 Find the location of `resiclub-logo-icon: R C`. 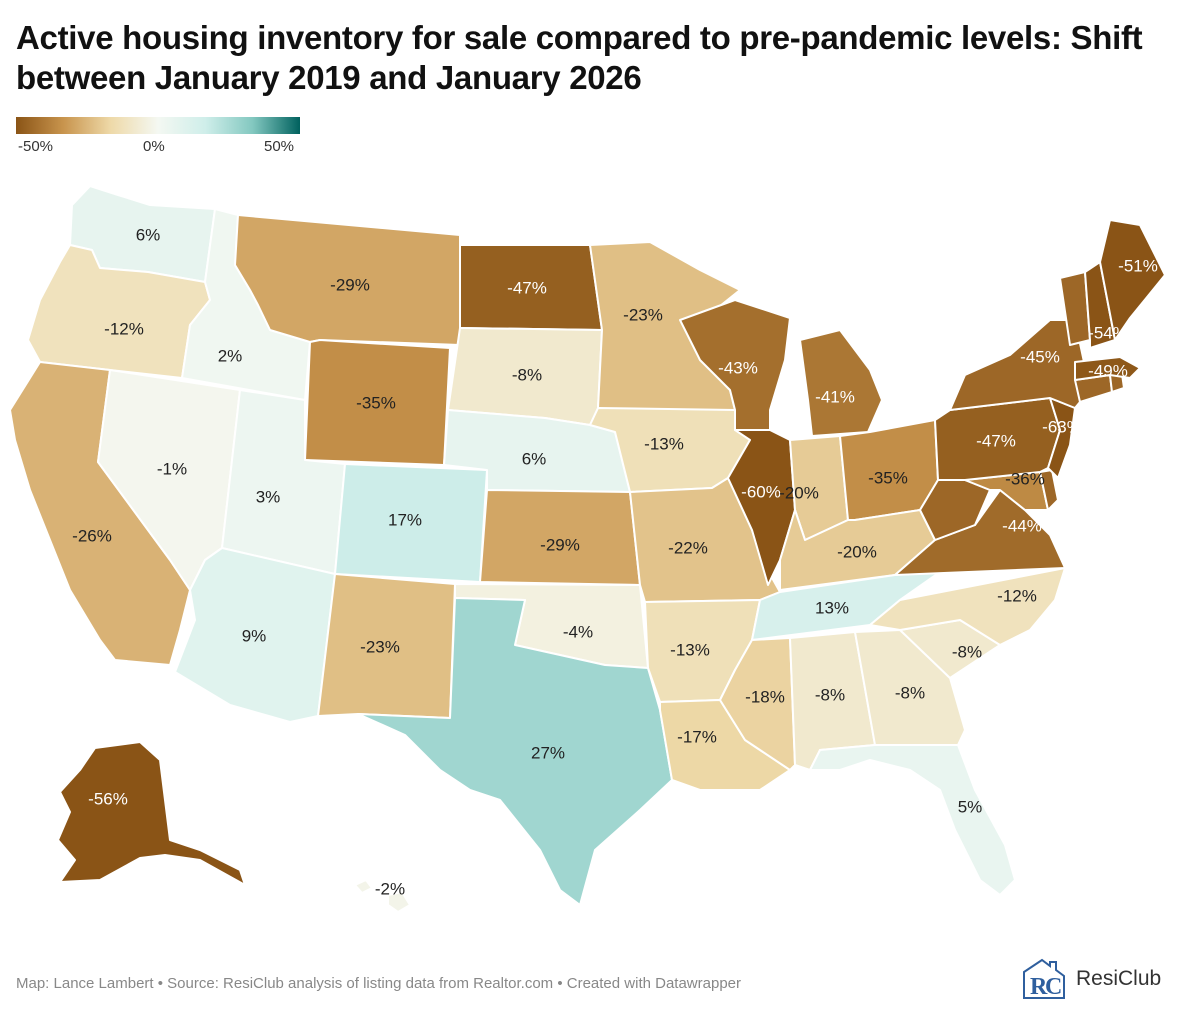

resiclub-logo-icon: R C is located at coordinates (1044, 979).